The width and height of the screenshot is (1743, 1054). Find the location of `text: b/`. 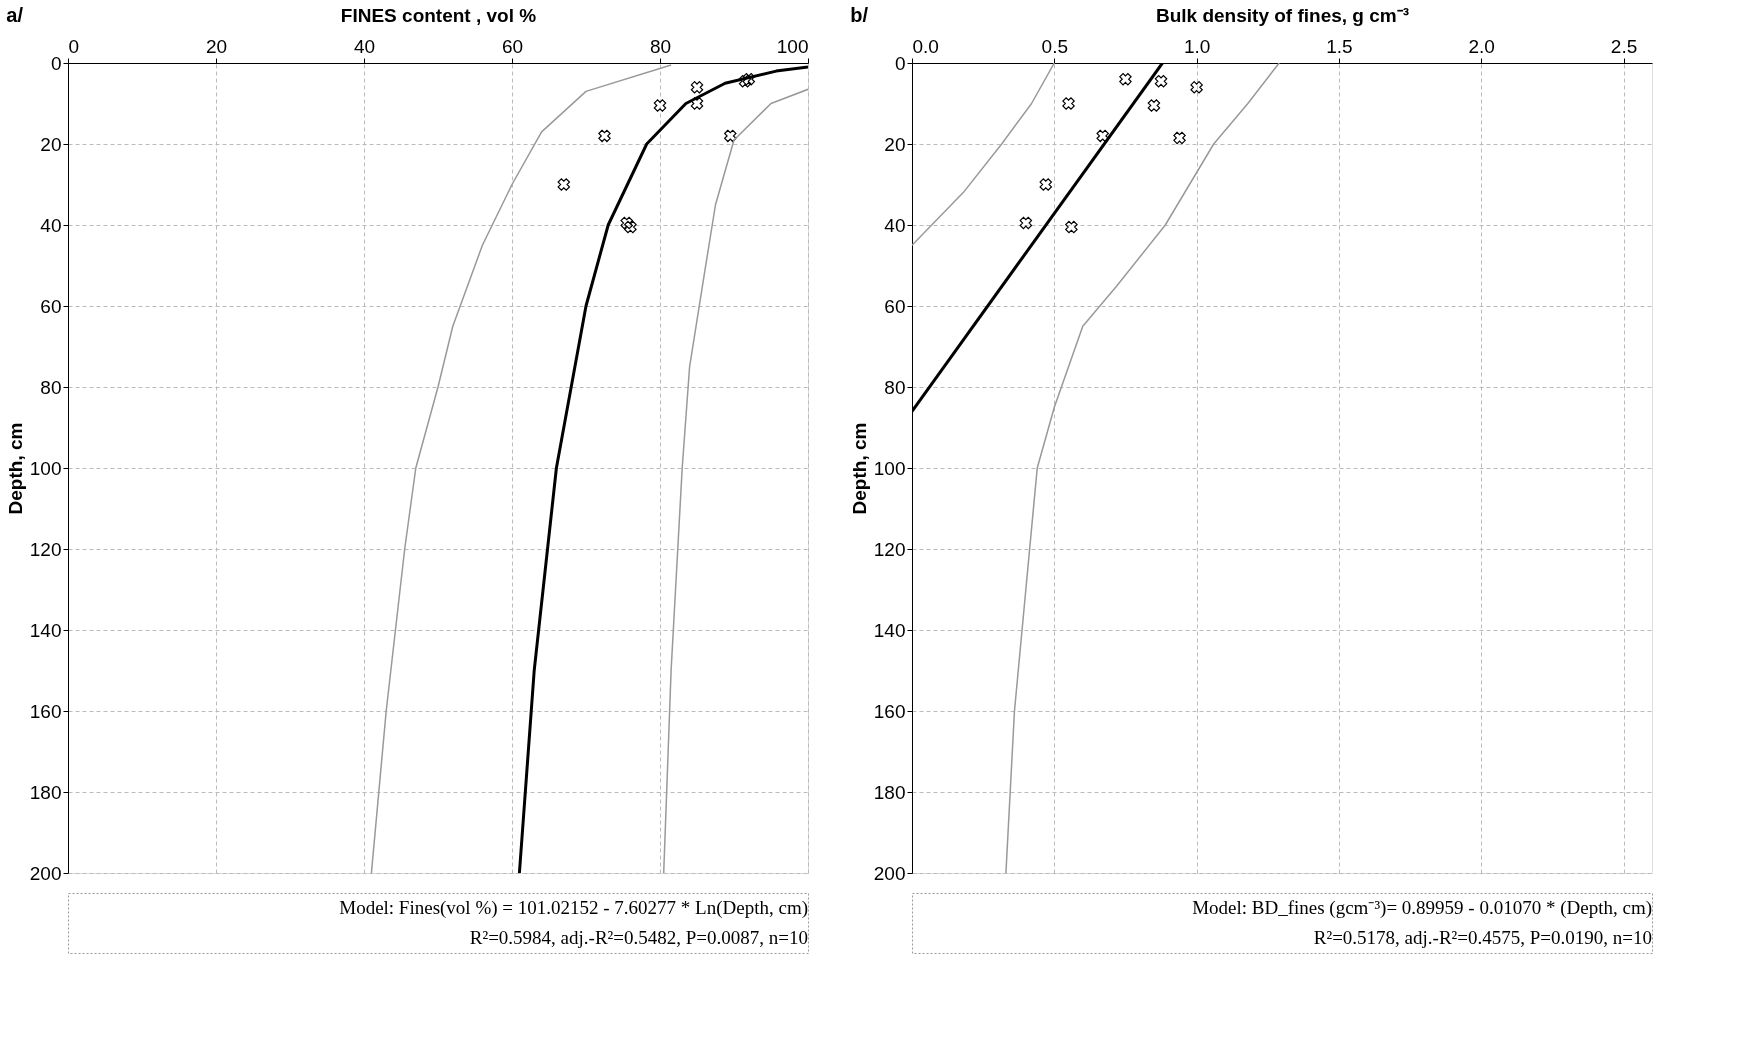

text: b/ is located at coordinates (859, 15).